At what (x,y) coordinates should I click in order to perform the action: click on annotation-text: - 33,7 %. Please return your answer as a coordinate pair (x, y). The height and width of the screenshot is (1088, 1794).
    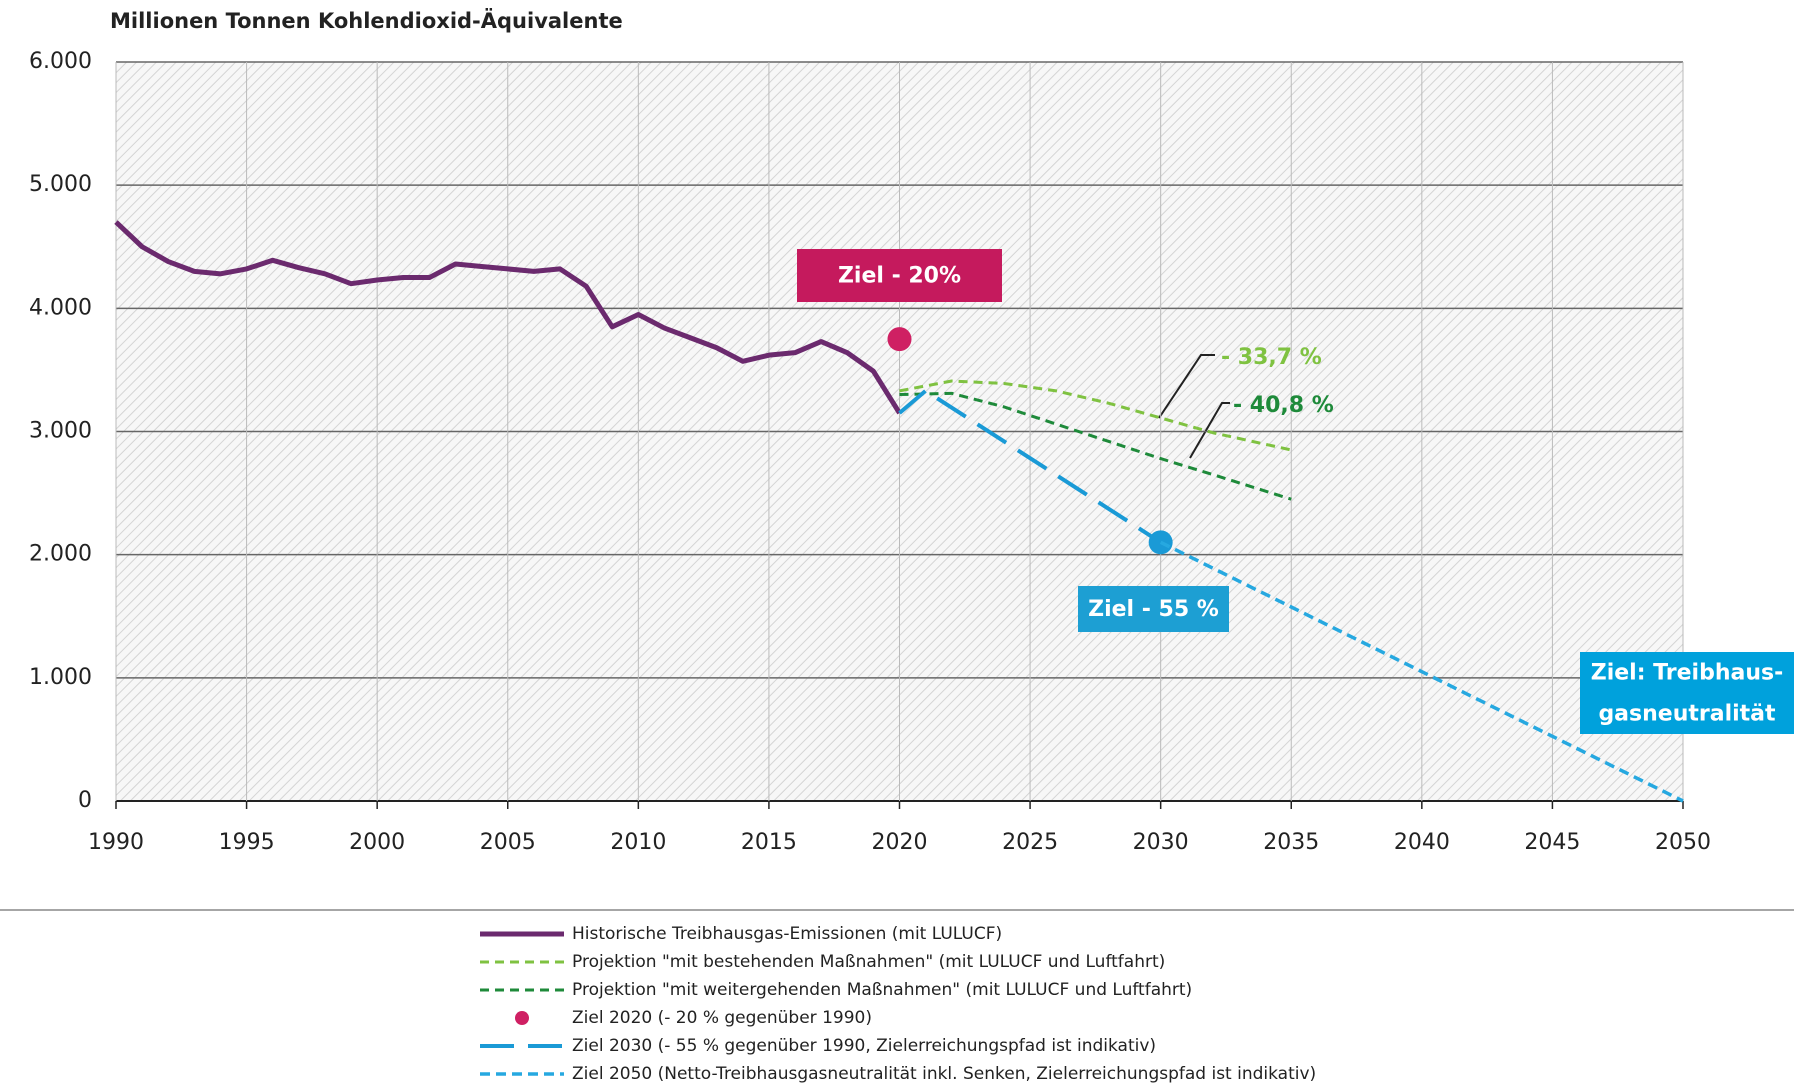
    Looking at the image, I should click on (1271, 357).